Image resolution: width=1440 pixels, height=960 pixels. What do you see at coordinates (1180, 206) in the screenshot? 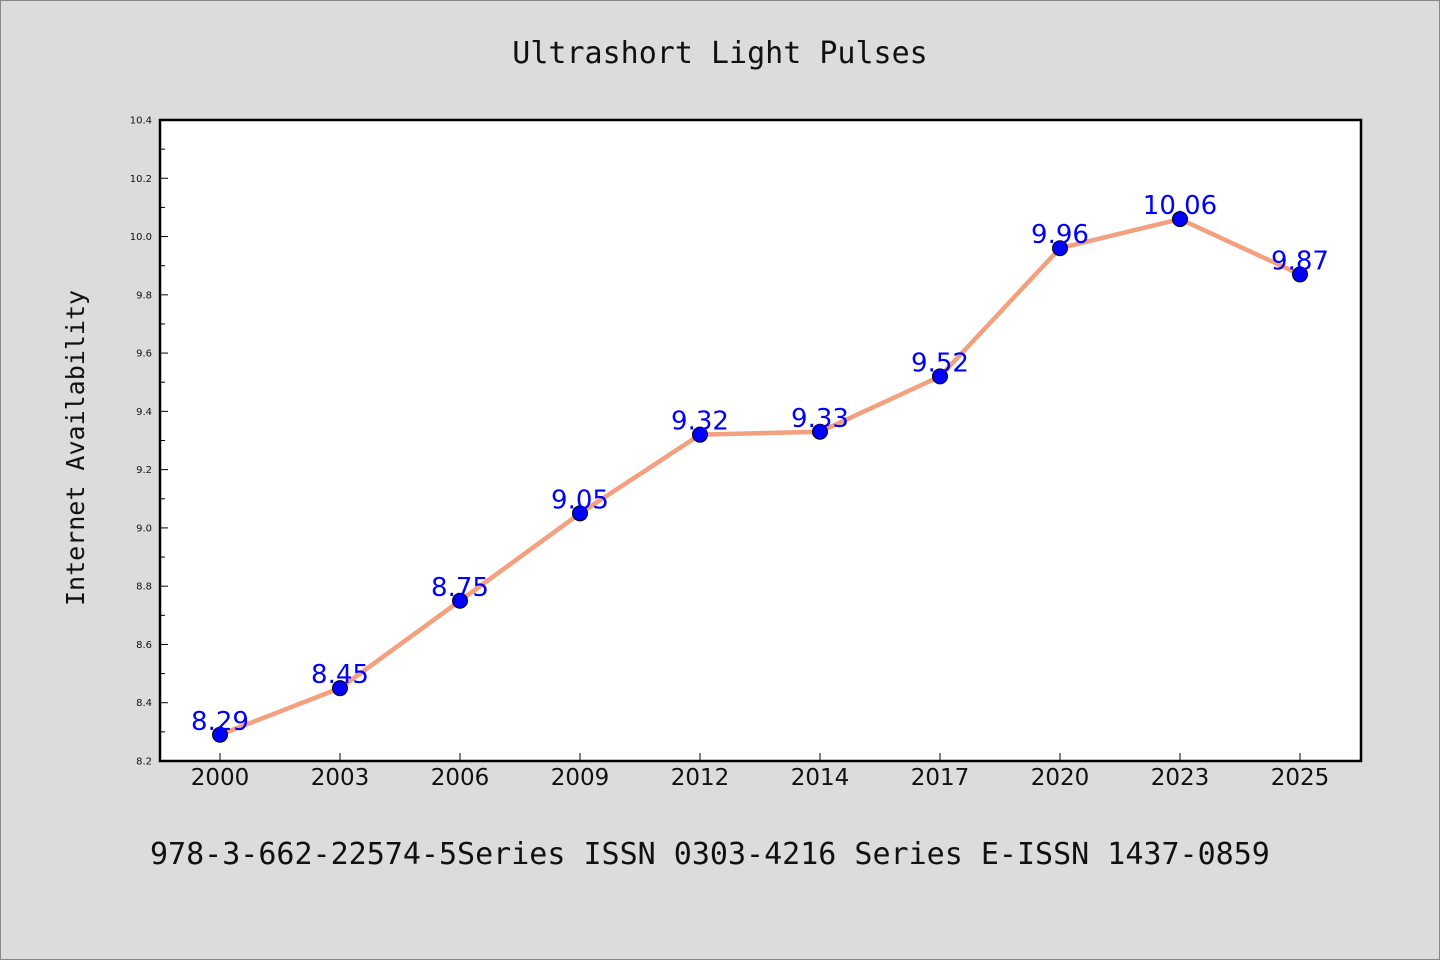
I see `data-label: 10.06` at bounding box center [1180, 206].